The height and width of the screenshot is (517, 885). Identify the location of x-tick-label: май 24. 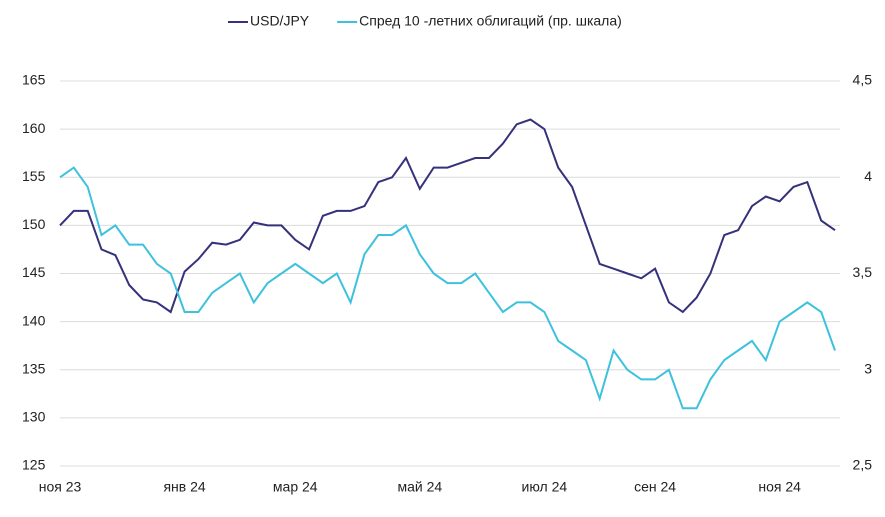
(419, 487).